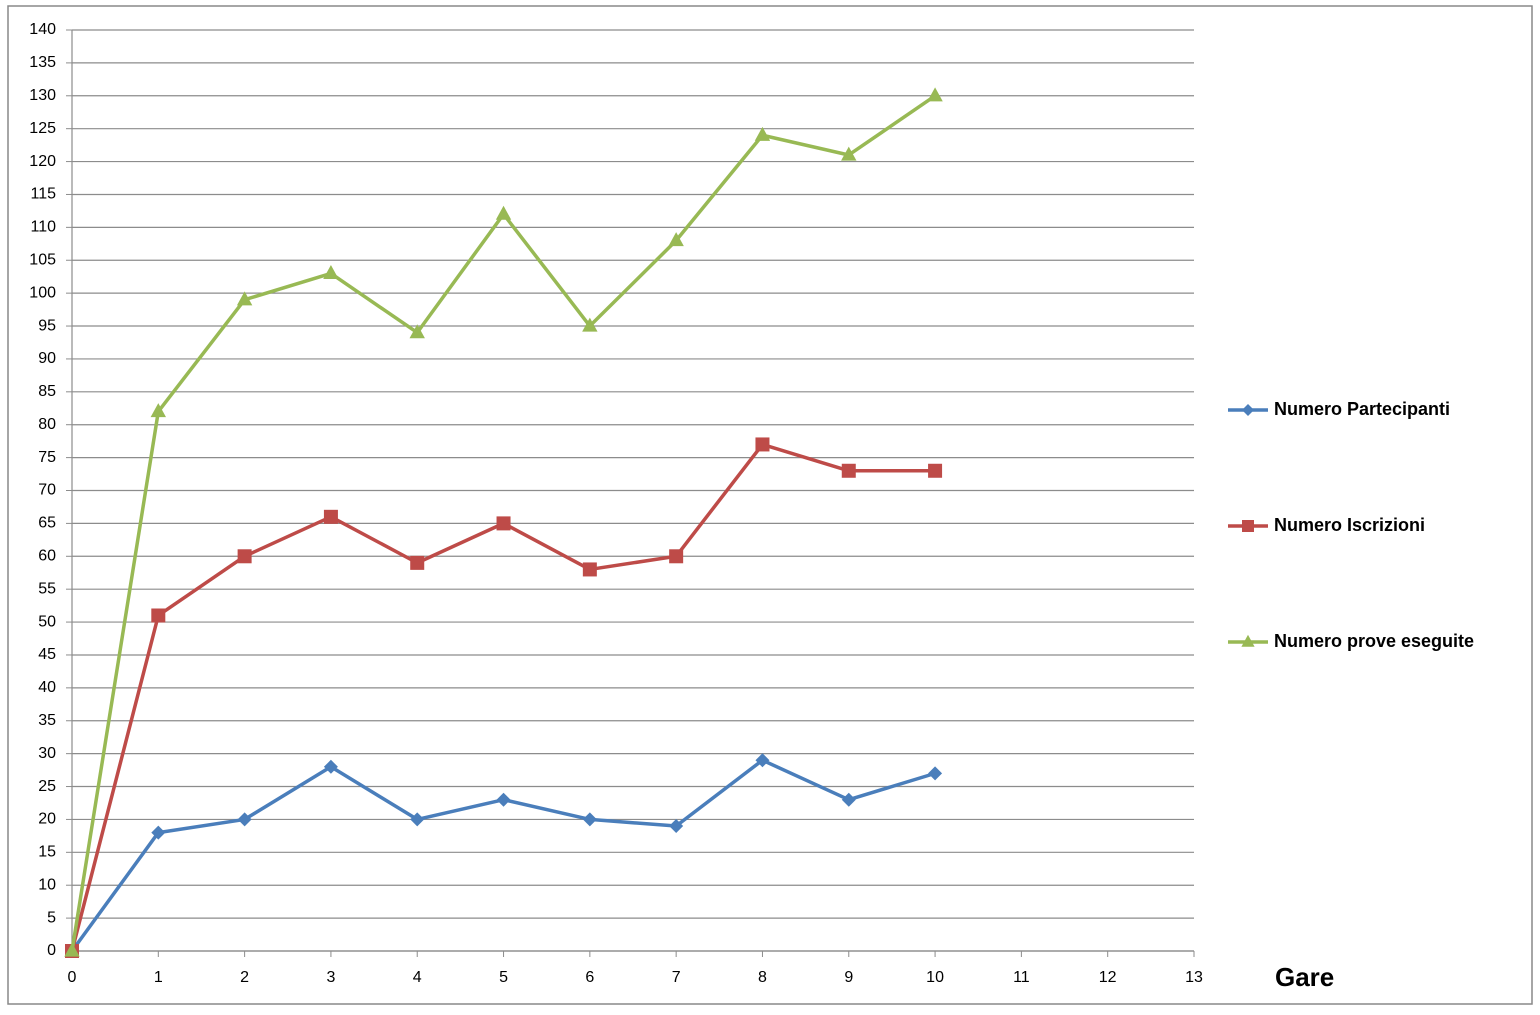  What do you see at coordinates (42, 29) in the screenshot?
I see `y-tick-label: 140` at bounding box center [42, 29].